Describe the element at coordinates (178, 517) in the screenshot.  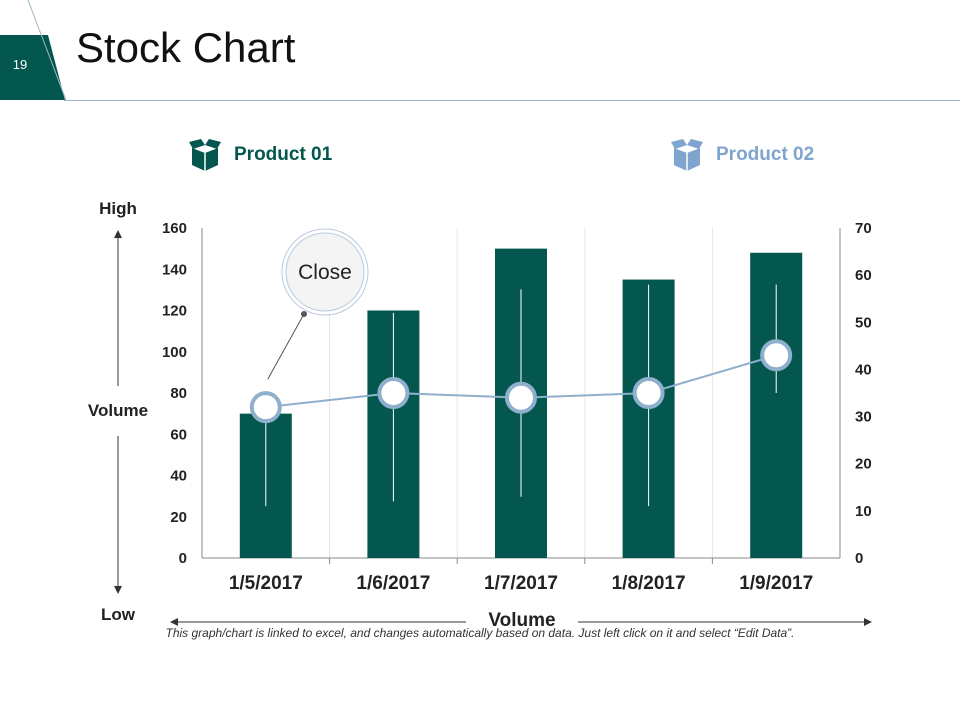
I see `y-left-tick-label: 20` at that location.